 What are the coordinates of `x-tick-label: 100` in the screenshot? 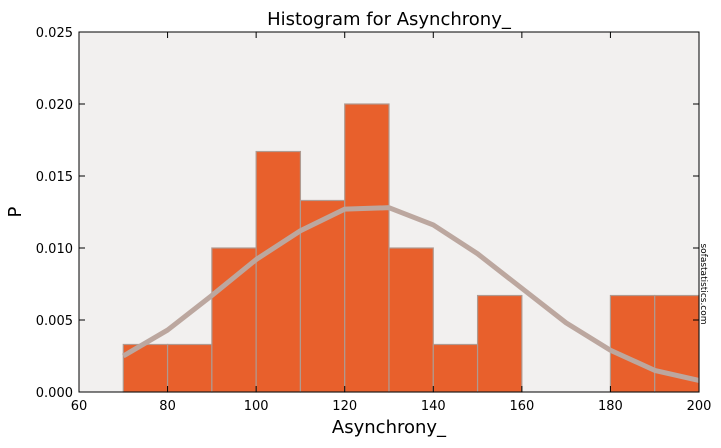 It's located at (256, 406).